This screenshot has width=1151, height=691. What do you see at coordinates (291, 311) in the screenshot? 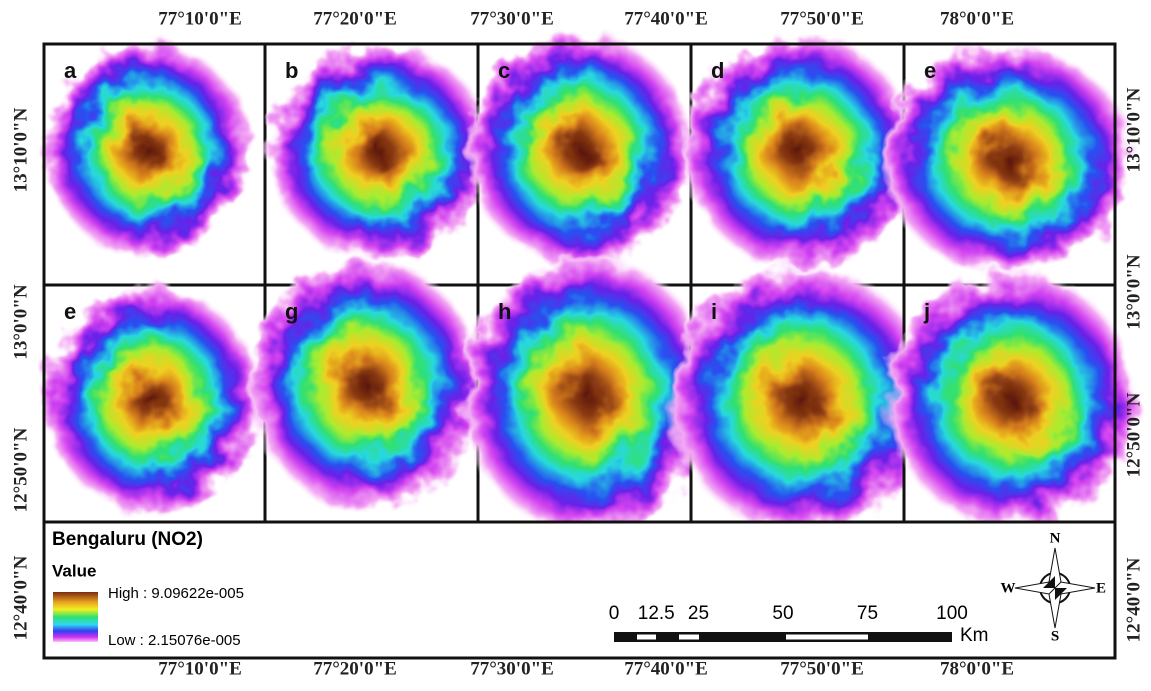
I see `panel-label: g` at bounding box center [291, 311].